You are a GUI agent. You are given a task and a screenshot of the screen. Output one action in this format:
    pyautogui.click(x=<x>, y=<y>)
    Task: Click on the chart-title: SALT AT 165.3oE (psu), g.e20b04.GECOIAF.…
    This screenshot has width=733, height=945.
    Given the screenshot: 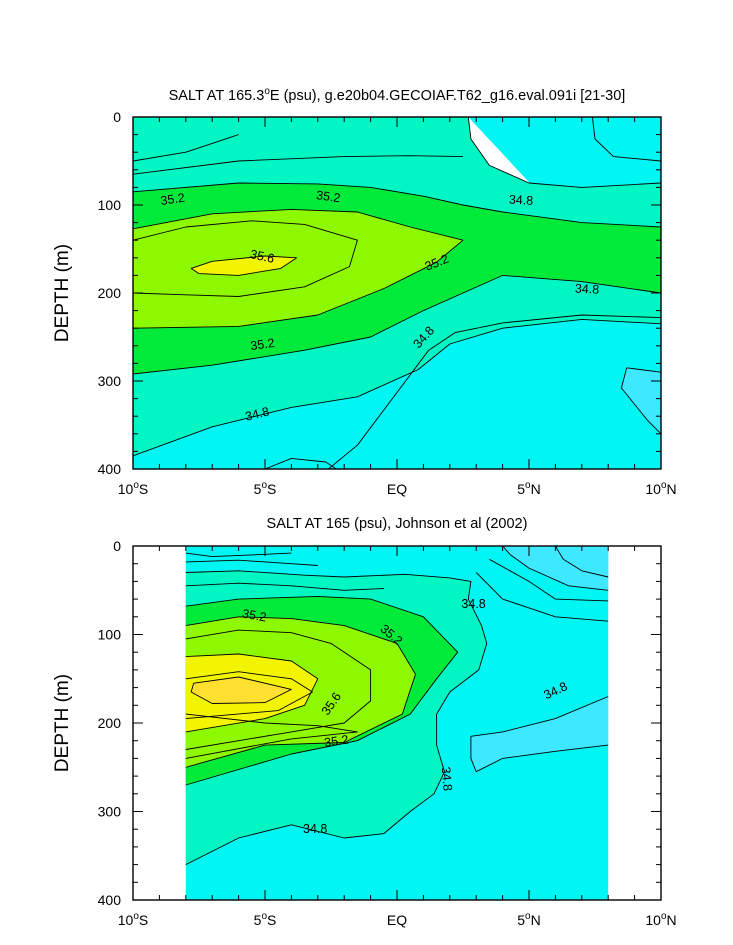 What is the action you would take?
    pyautogui.click(x=397, y=95)
    